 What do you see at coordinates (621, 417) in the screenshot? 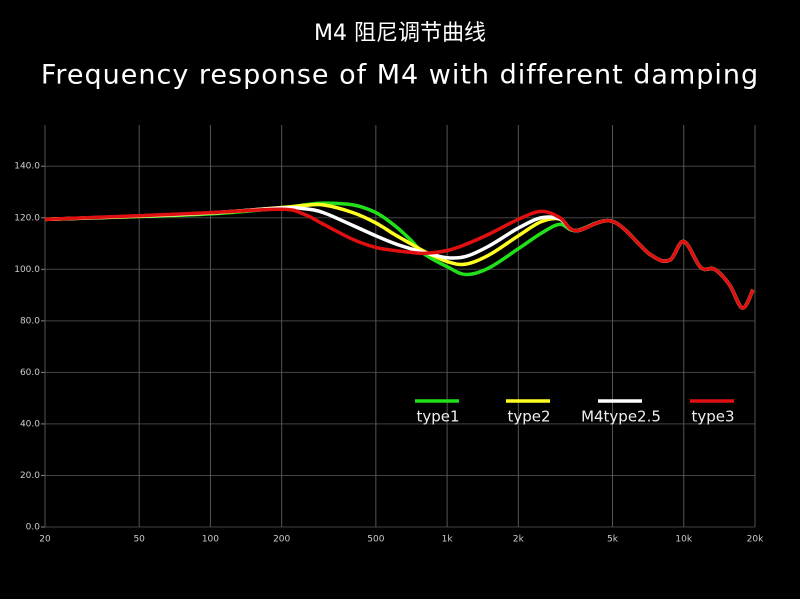
I see `legend-label: M4type2.5` at bounding box center [621, 417].